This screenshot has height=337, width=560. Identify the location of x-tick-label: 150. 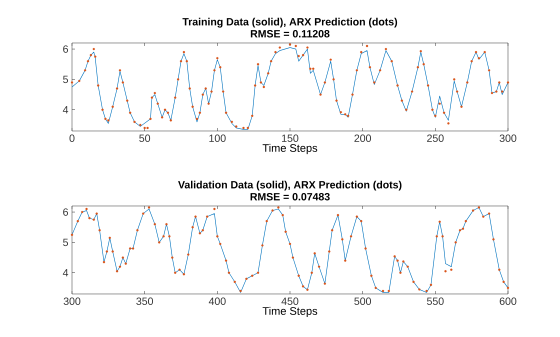
(290, 138).